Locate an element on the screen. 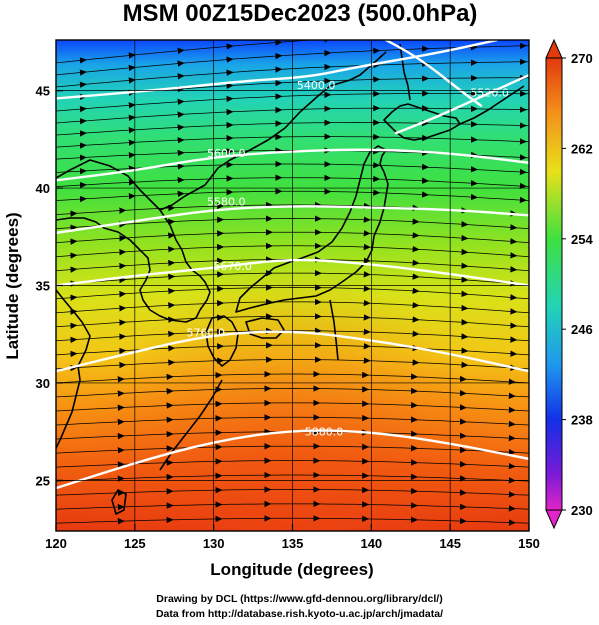 This screenshot has height=625, width=599. coastline-honshu is located at coordinates (312, 229).